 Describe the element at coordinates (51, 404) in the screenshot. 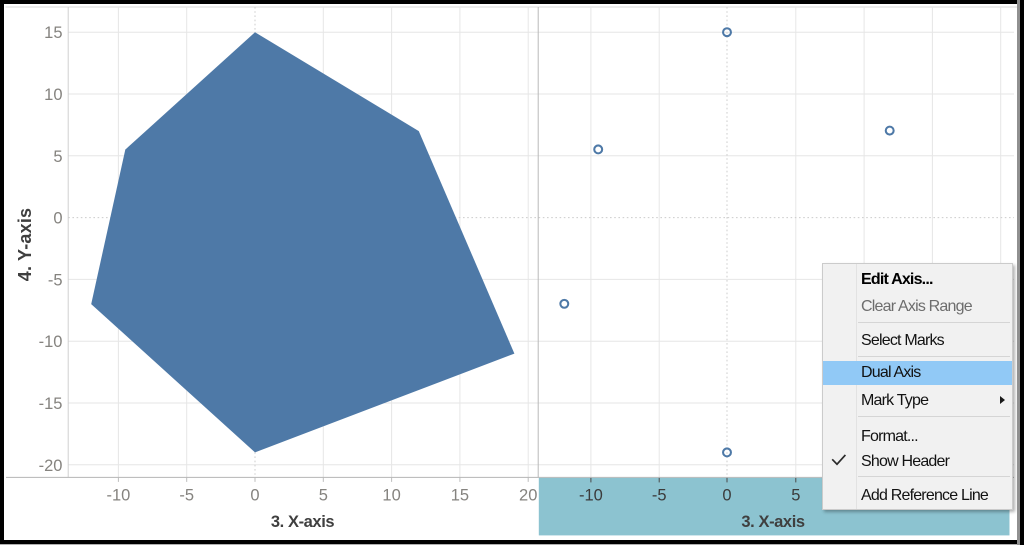

I see `svg-text: -15` at that location.